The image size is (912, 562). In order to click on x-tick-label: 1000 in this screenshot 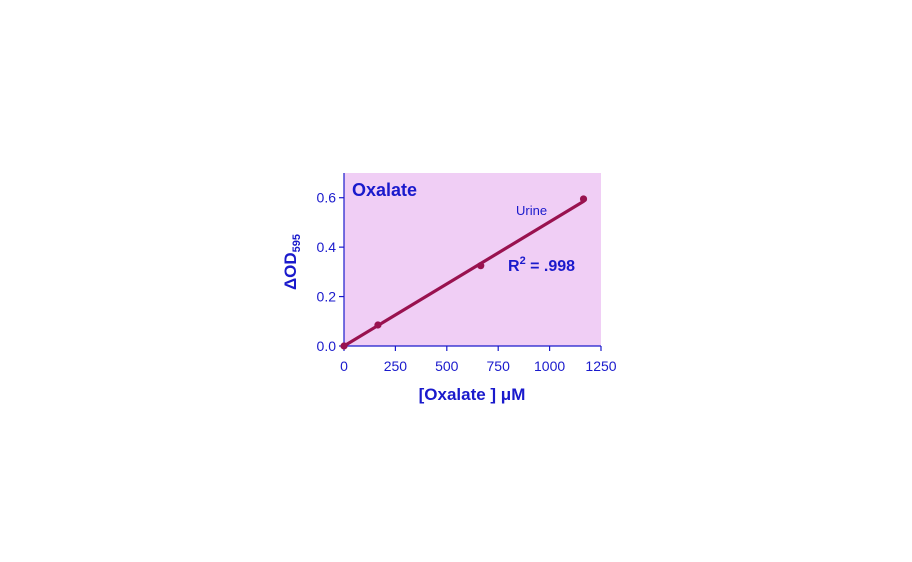, I will do `click(549, 366)`.